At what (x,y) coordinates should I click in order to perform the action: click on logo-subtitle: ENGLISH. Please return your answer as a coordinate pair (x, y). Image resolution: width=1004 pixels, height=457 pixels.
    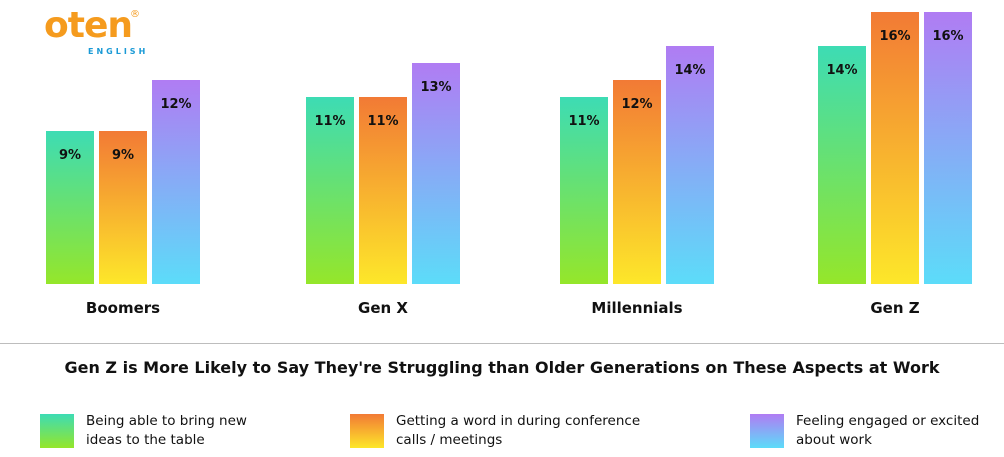
    Looking at the image, I should click on (118, 51).